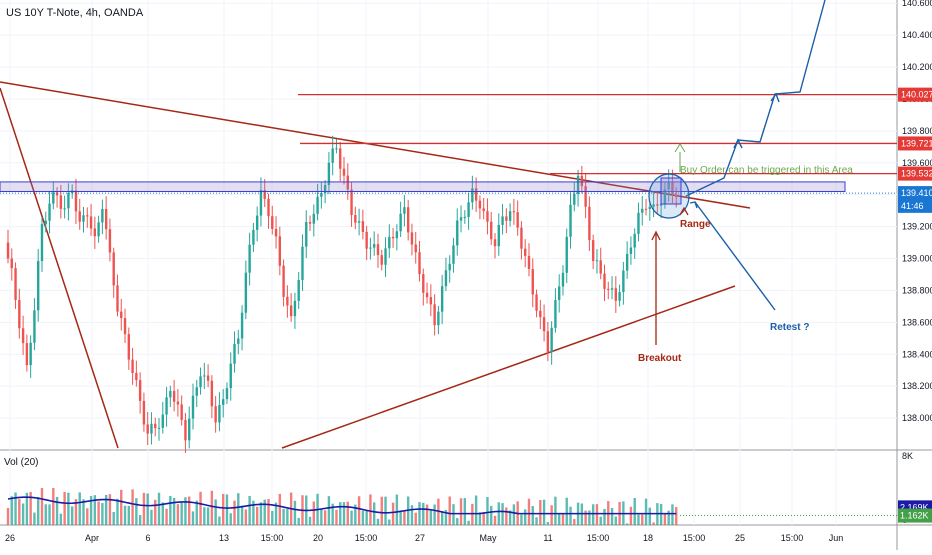 The height and width of the screenshot is (555, 932). What do you see at coordinates (914, 516) in the screenshot?
I see `volume-tag-label: 1.162K` at bounding box center [914, 516].